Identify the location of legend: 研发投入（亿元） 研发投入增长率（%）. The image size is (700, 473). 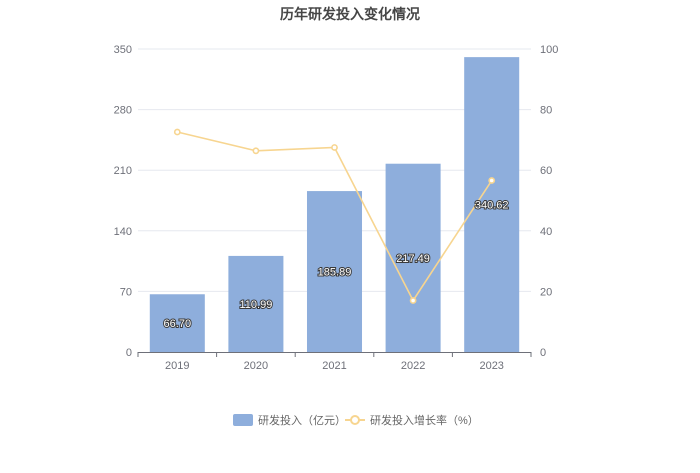
(356, 420).